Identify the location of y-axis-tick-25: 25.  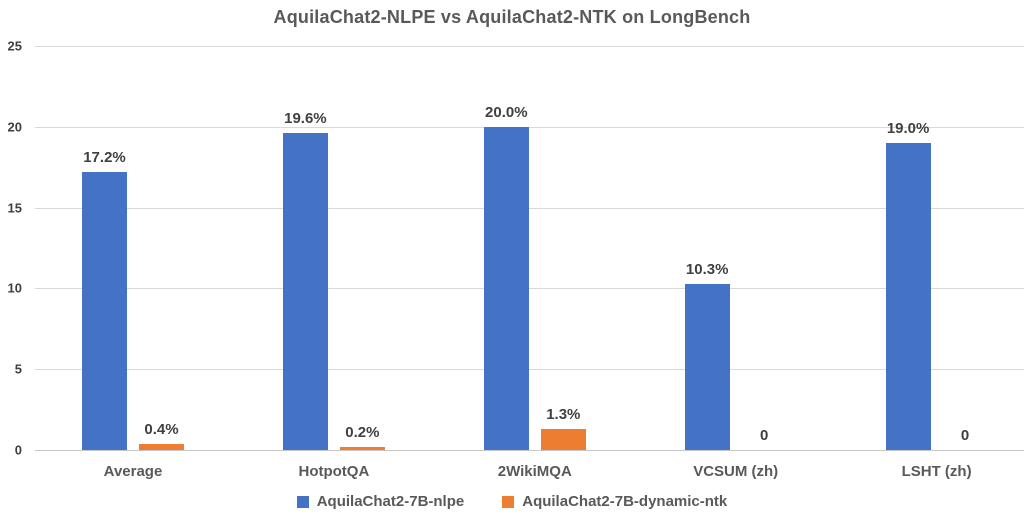
(14, 46).